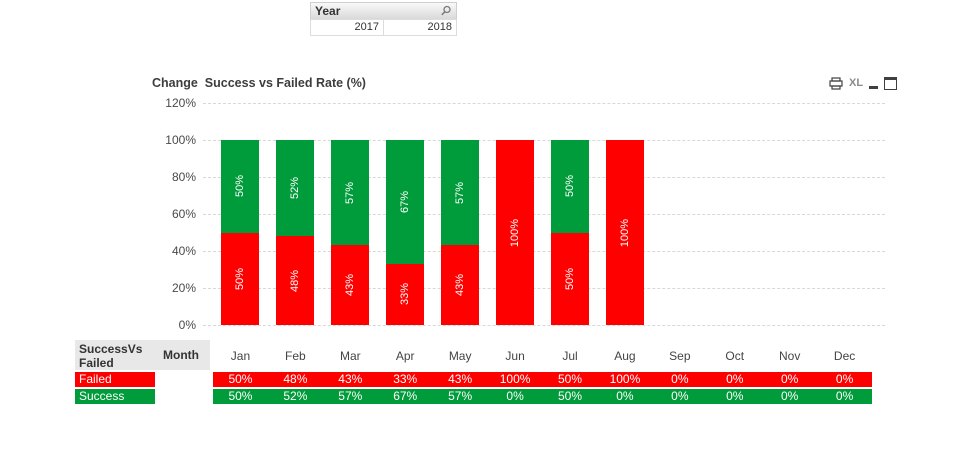 The width and height of the screenshot is (960, 470). What do you see at coordinates (542, 355) in the screenshot?
I see `table-month-columns: Jan Feb Mar Apr May Jun Jul Aug Sep Oct Nov Dec` at bounding box center [542, 355].